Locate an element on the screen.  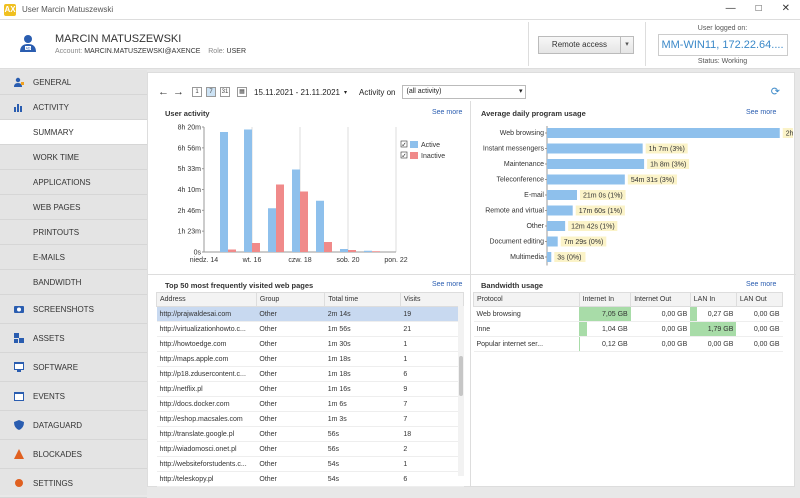
column-header: Internet Out is located at coordinates (660, 299).